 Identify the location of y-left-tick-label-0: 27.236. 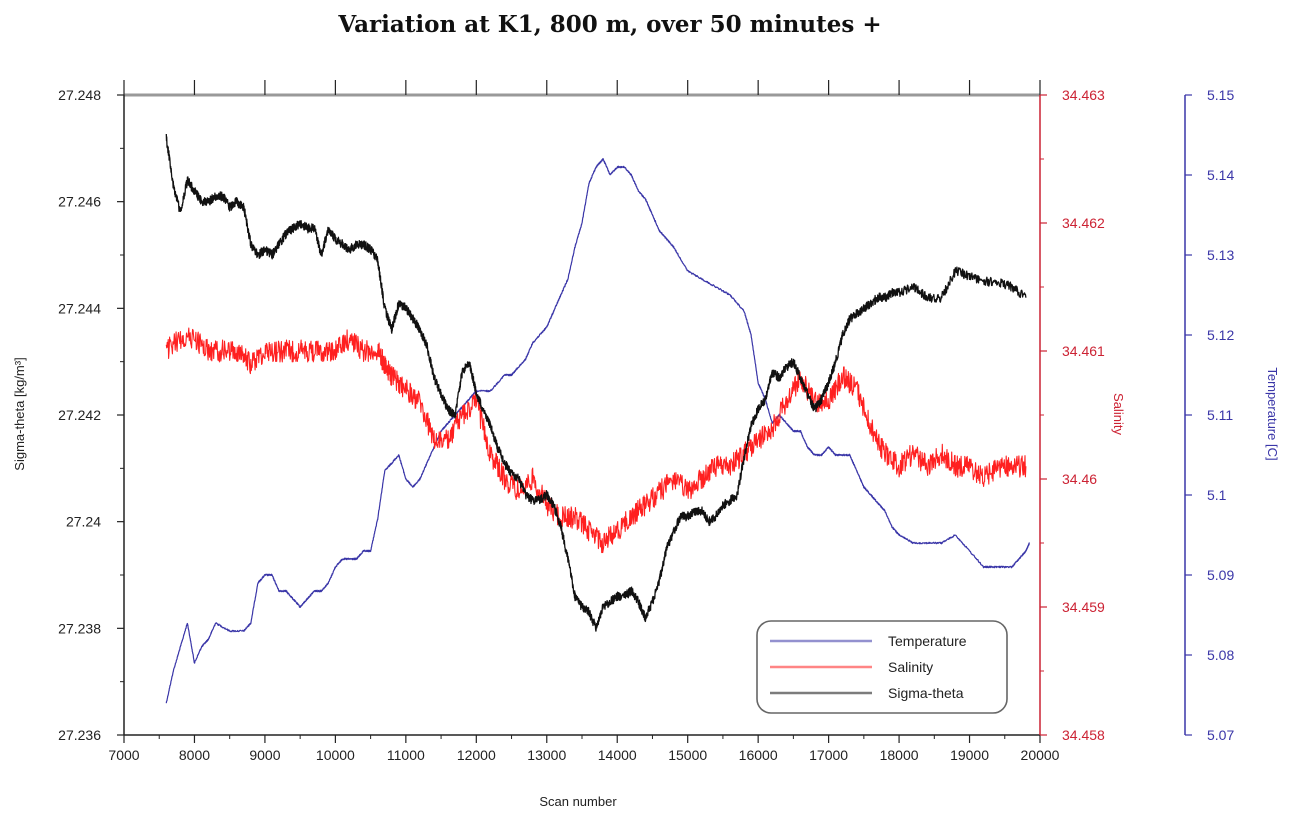
(79, 735).